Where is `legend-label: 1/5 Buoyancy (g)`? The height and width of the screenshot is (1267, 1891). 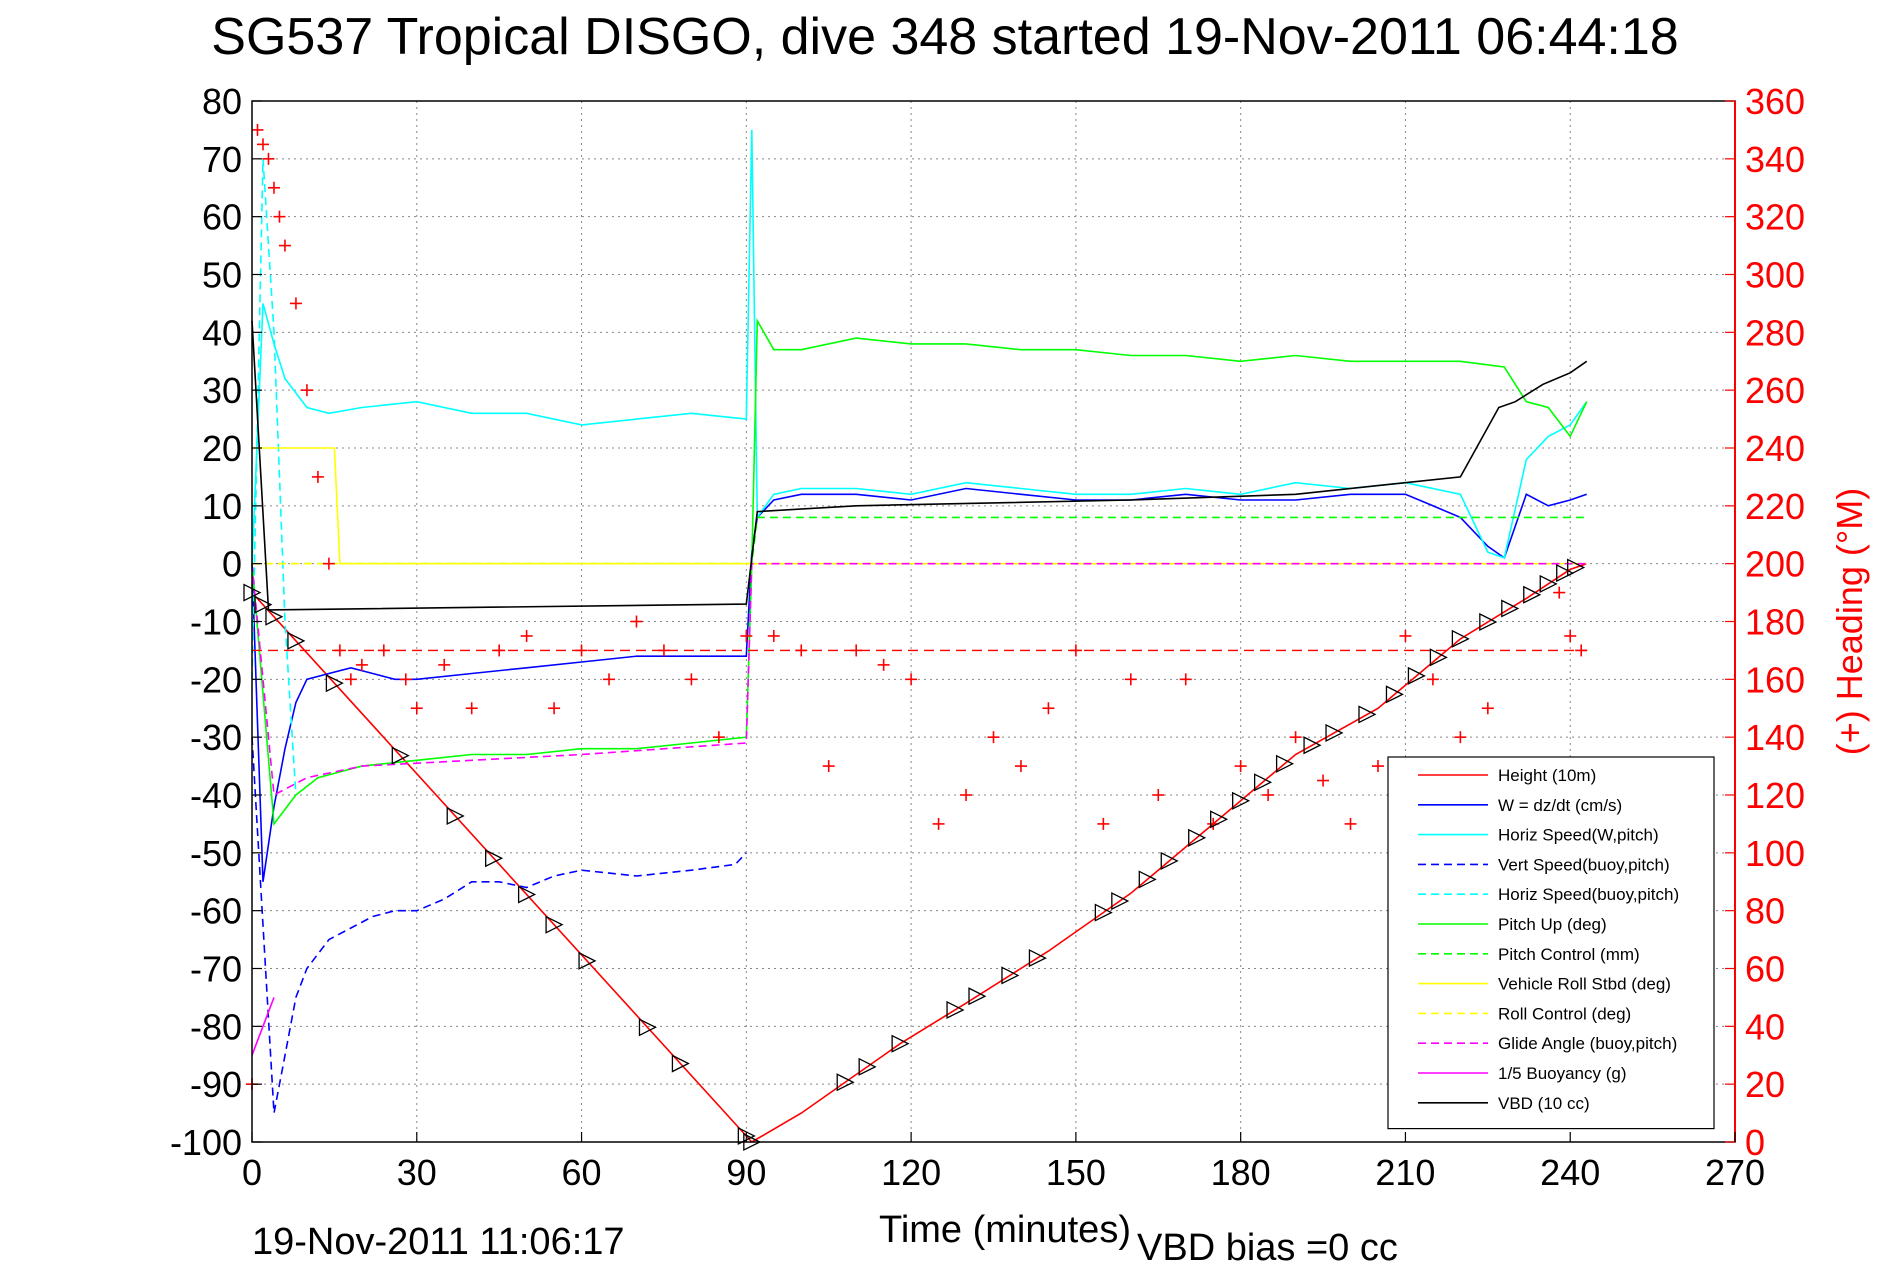 legend-label: 1/5 Buoyancy (g) is located at coordinates (1562, 1073).